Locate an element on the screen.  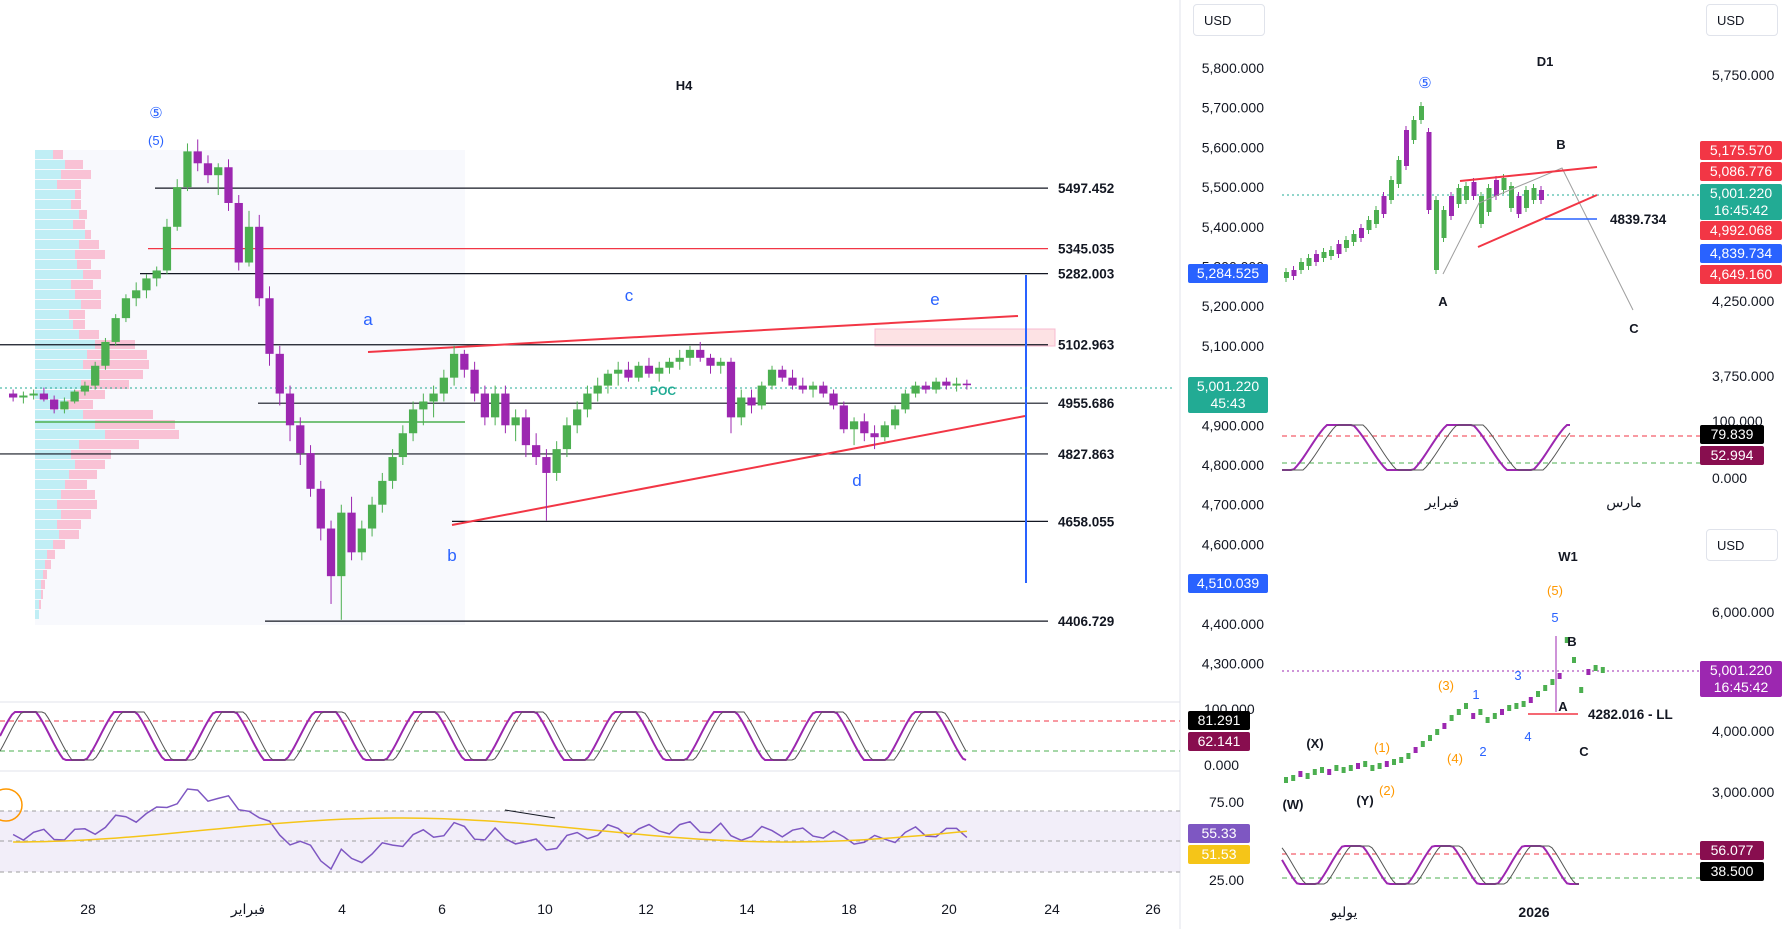
level-label-4955.686: 4955.686 is located at coordinates (1086, 403).